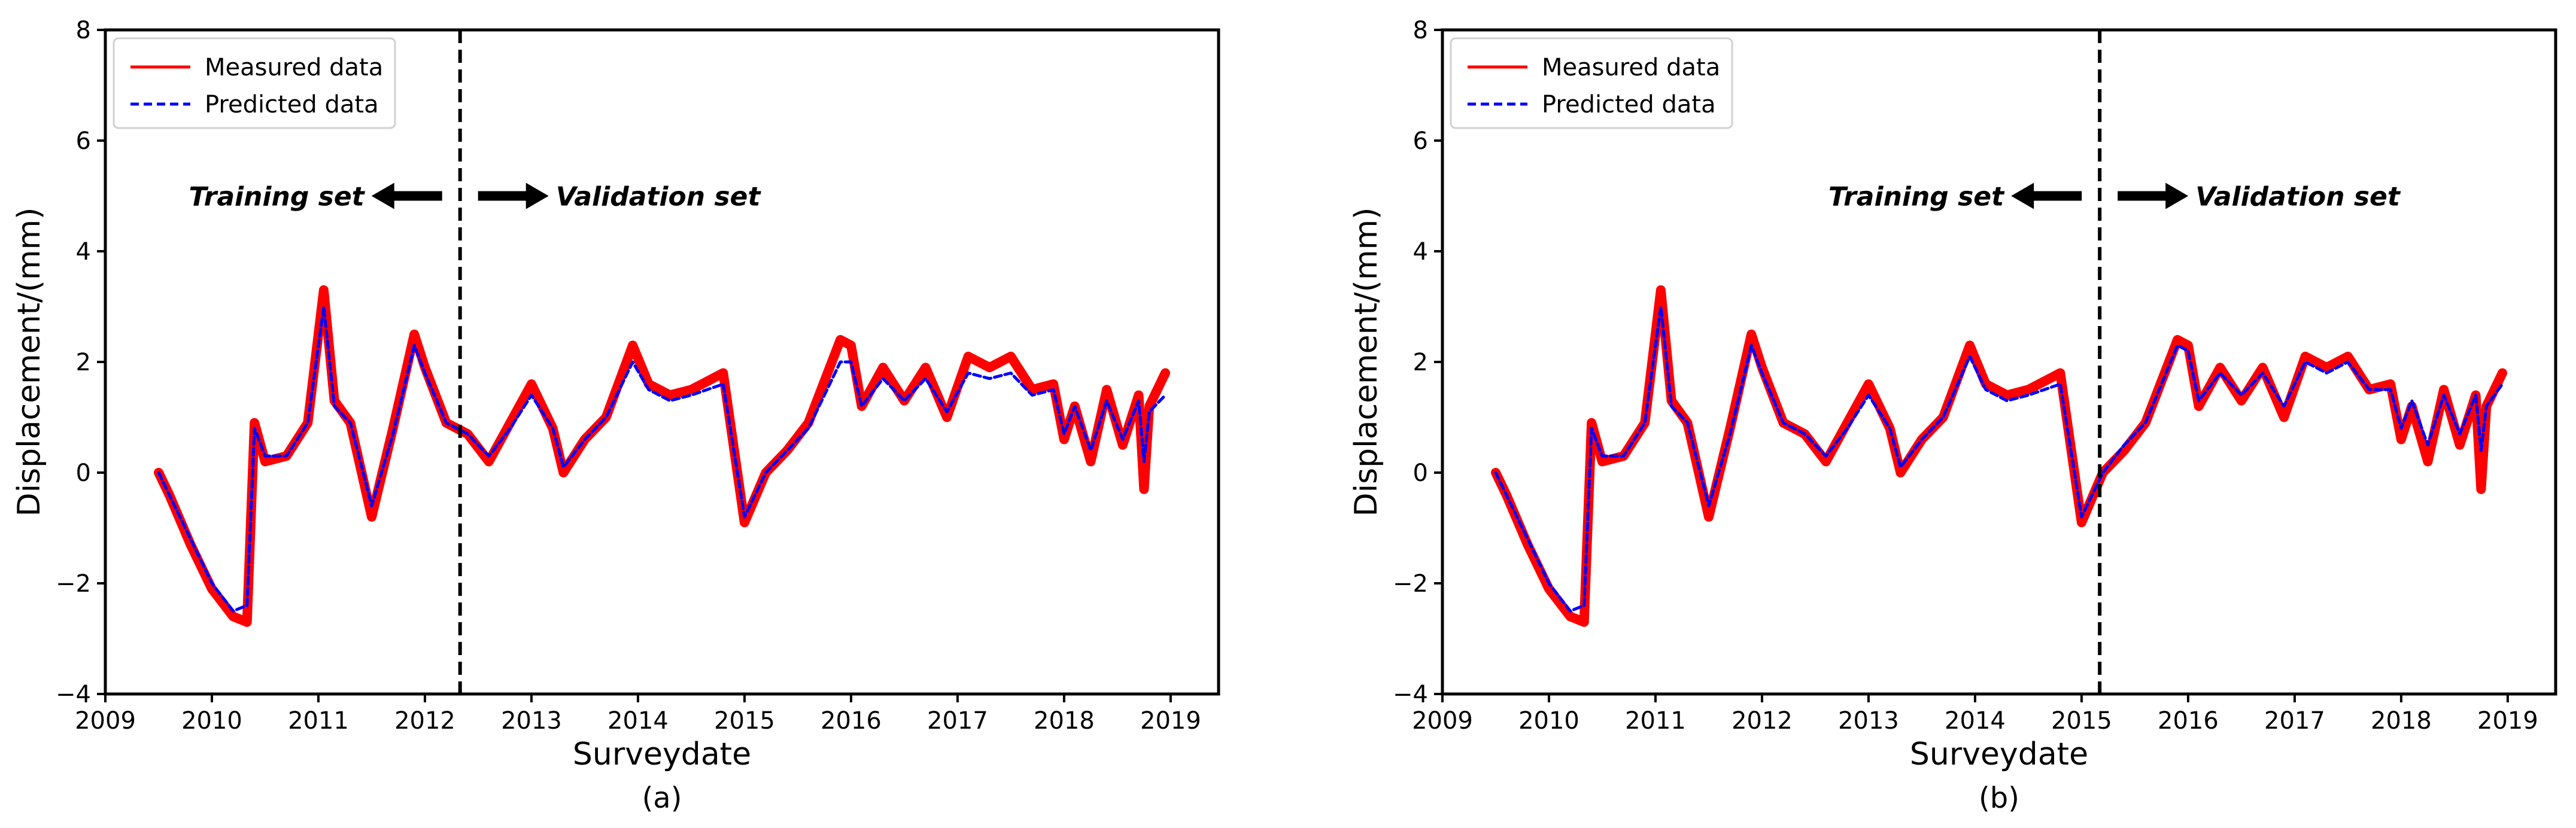  What do you see at coordinates (662, 798) in the screenshot?
I see `panel-caption: (a)` at bounding box center [662, 798].